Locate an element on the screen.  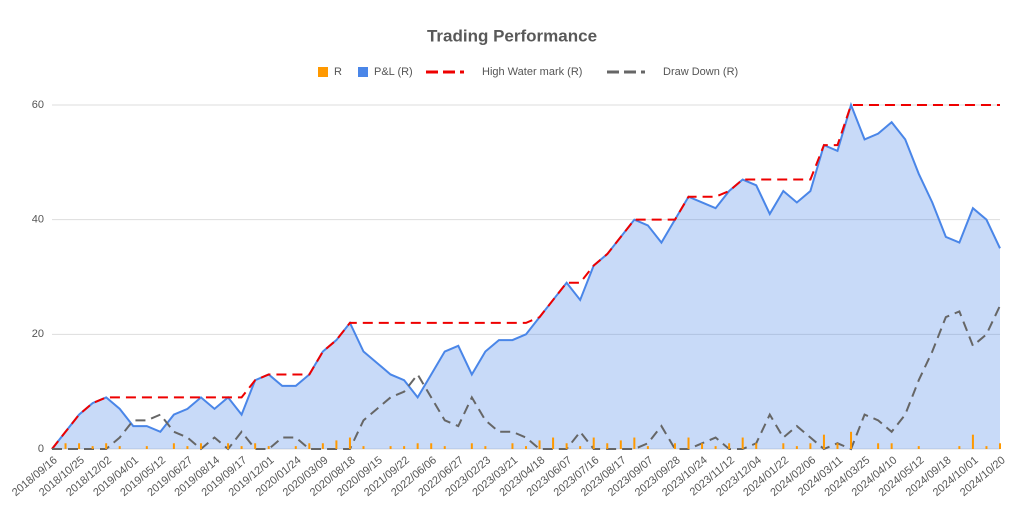
legend-label: R is located at coordinates (338, 72).